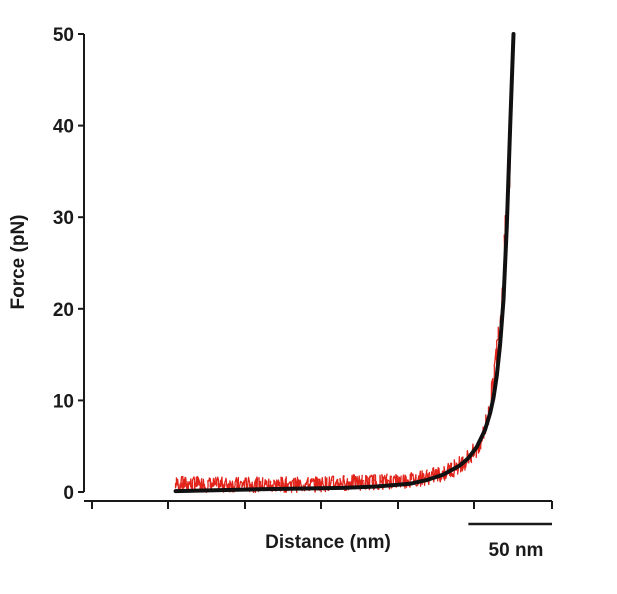  Describe the element at coordinates (18, 262) in the screenshot. I see `y-axis-title: Force (pN)` at that location.